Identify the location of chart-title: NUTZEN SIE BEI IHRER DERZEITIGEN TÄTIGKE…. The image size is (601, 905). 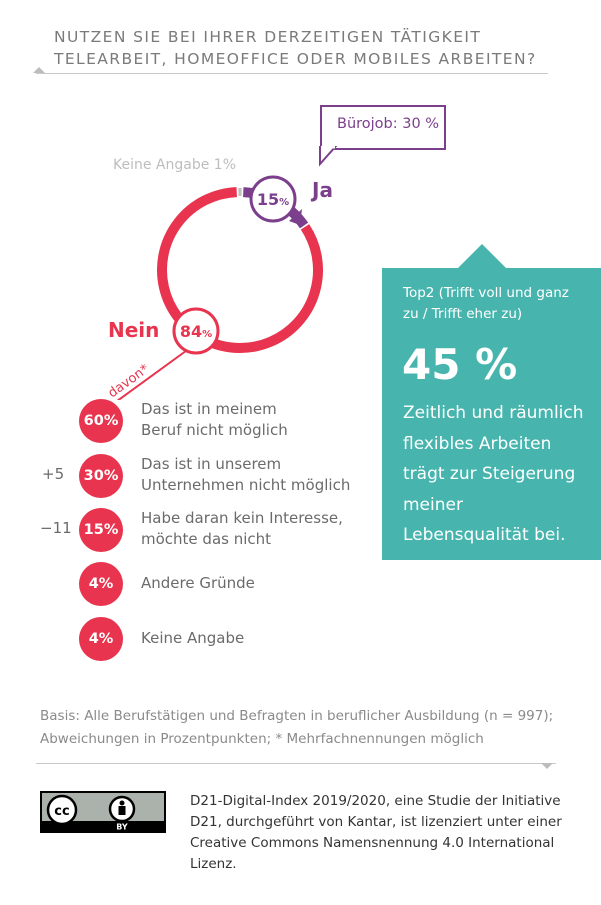
(295, 48).